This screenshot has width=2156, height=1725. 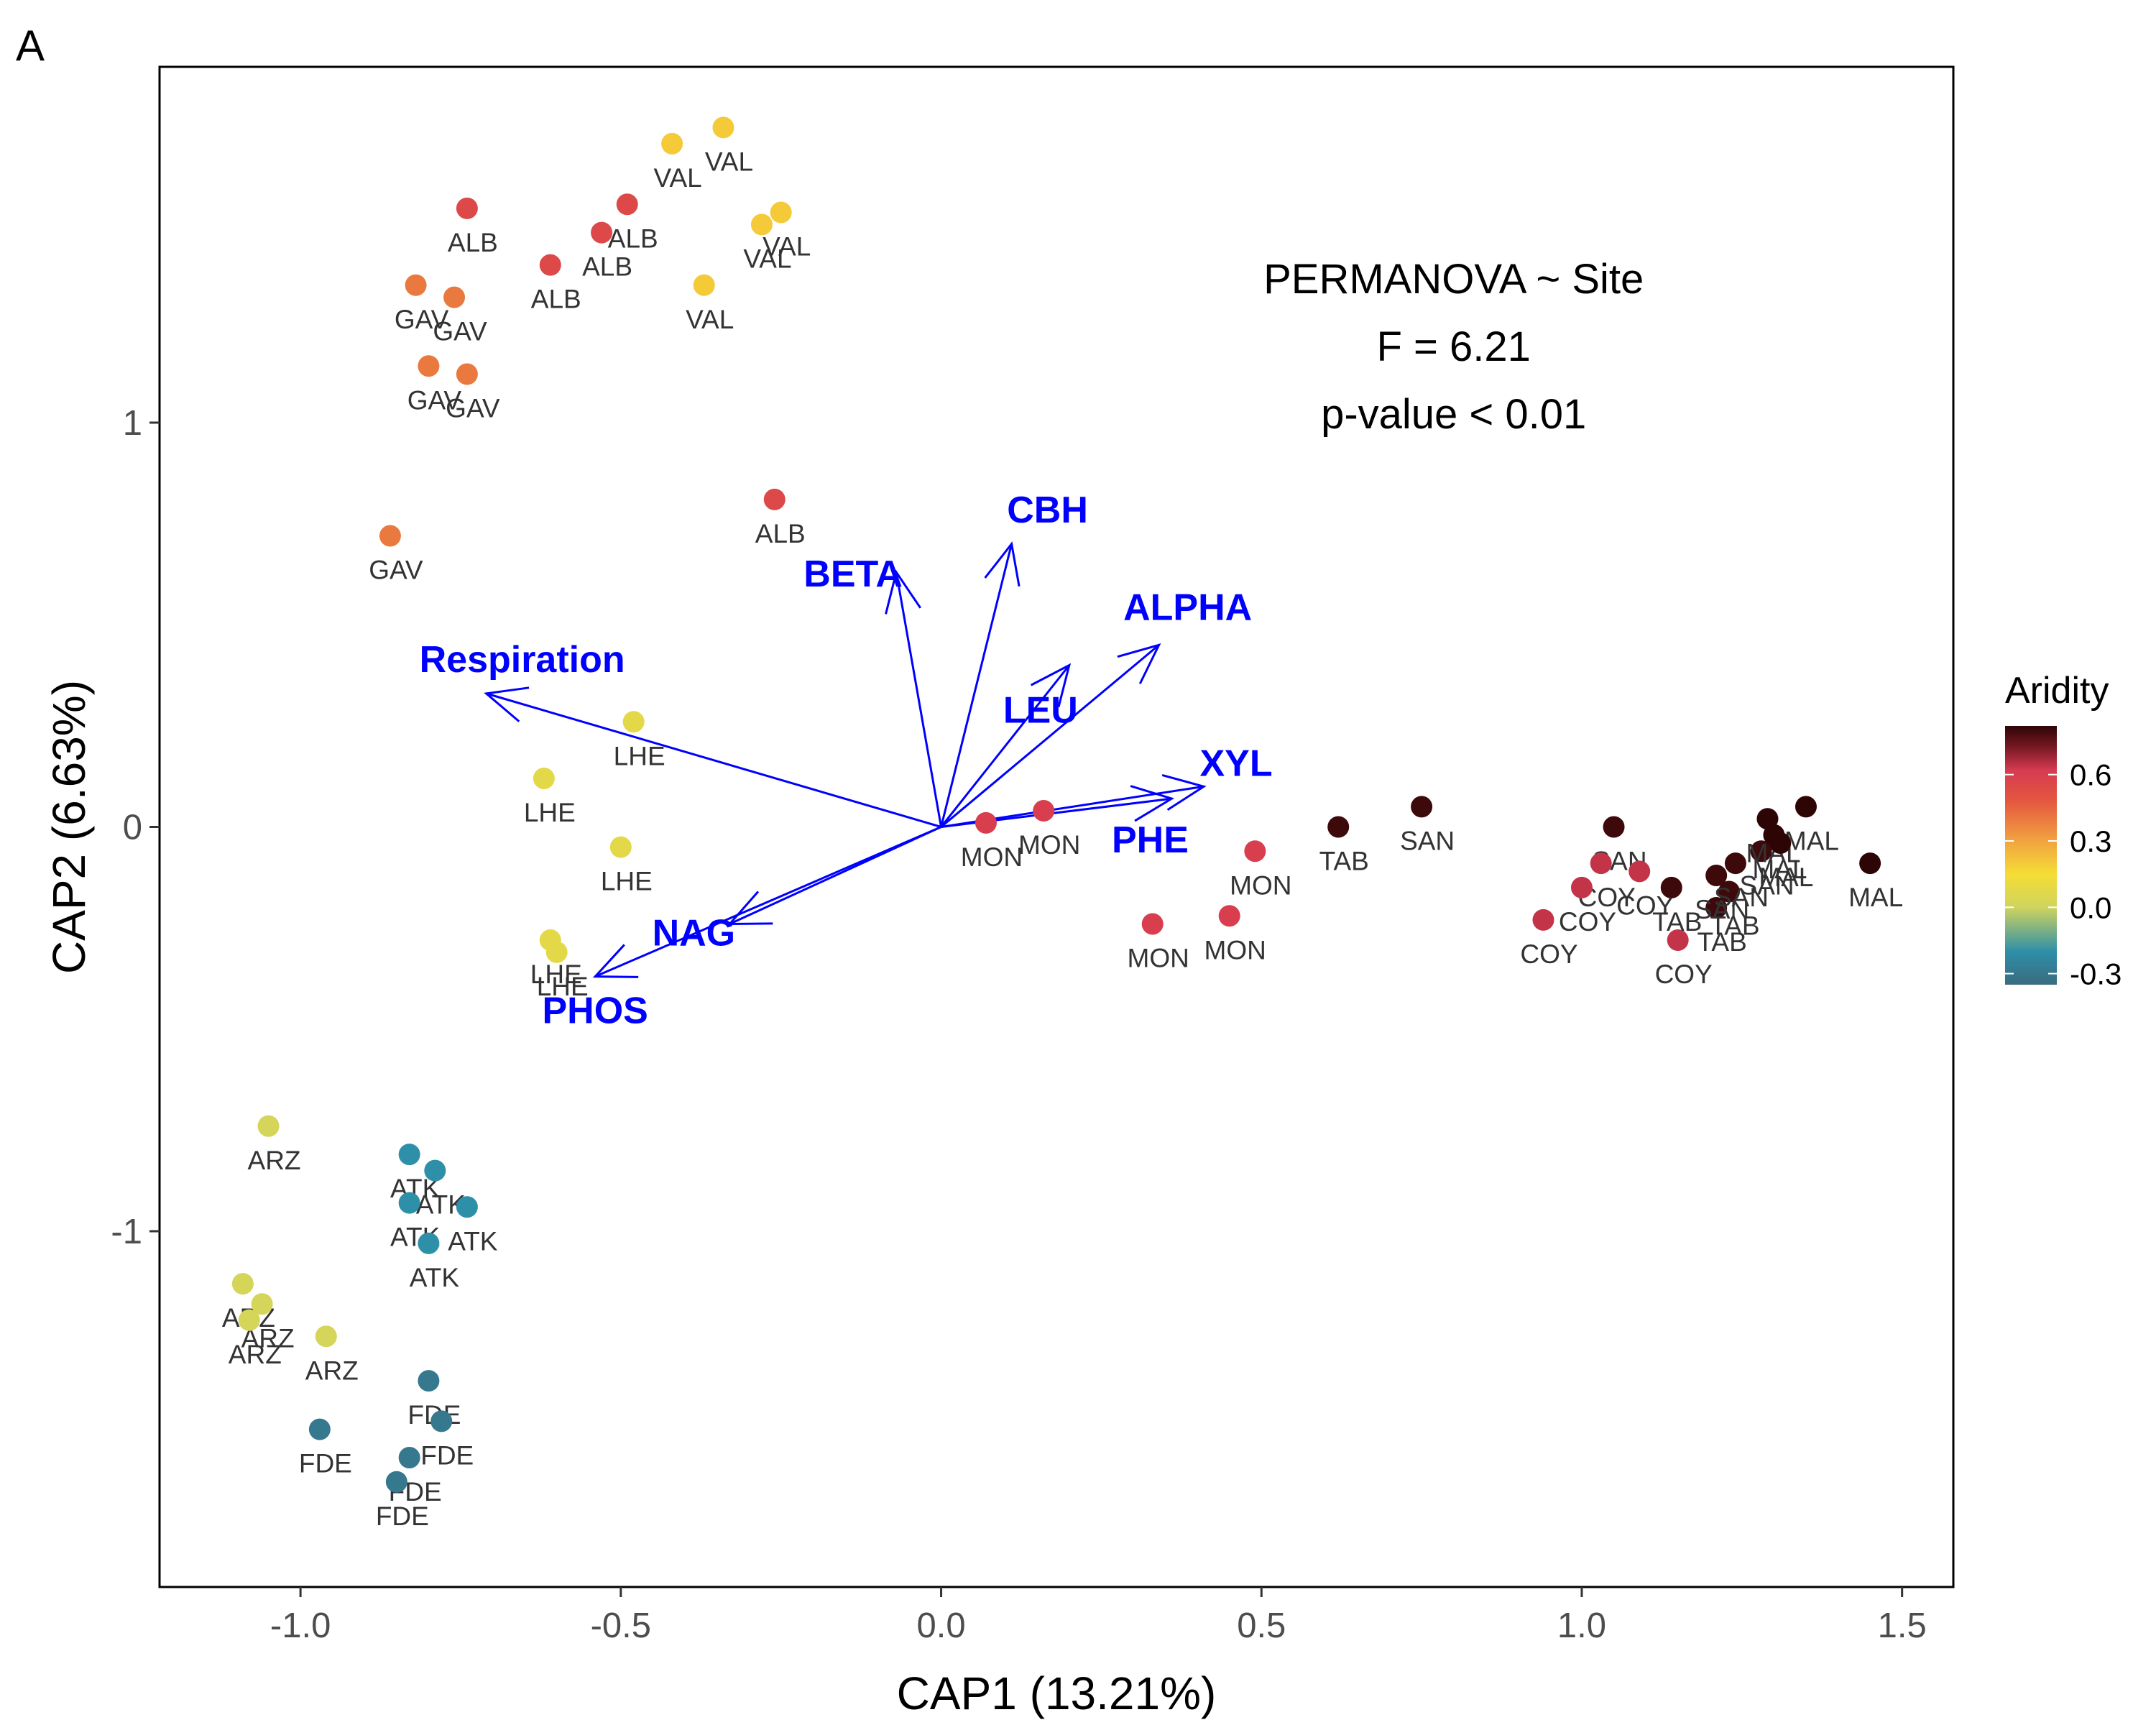 I want to click on vector-label-cbh: CBH, so click(x=1047, y=510).